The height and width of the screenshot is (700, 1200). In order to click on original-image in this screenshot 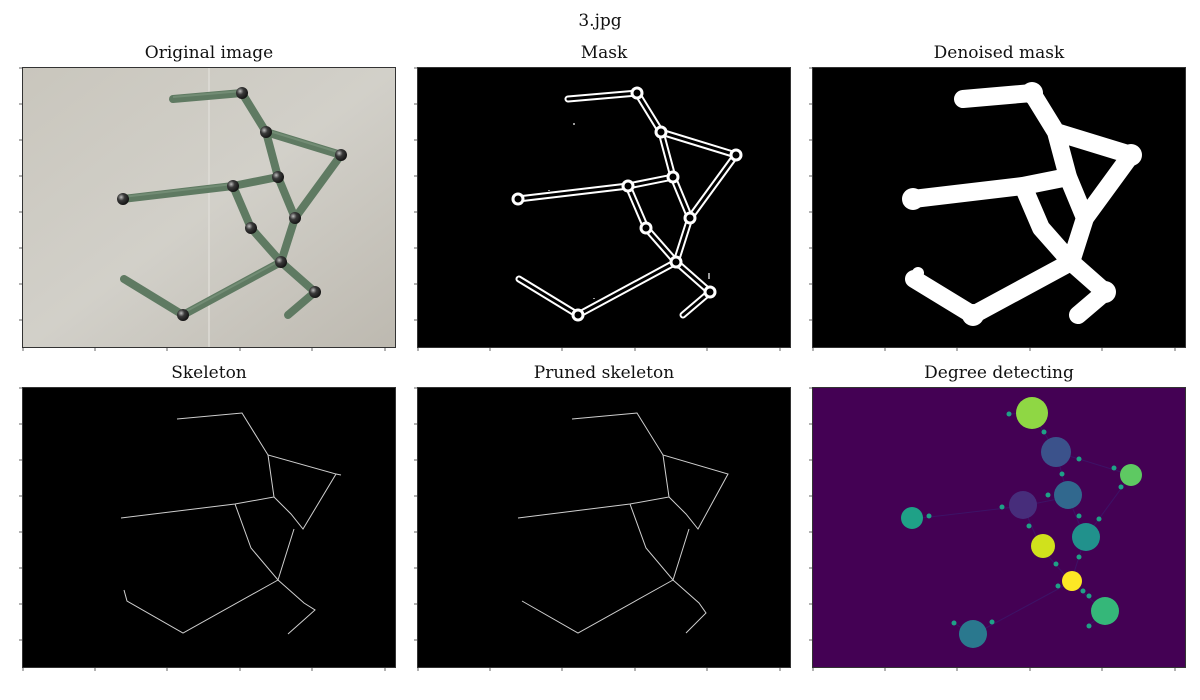, I will do `click(209, 207)`.